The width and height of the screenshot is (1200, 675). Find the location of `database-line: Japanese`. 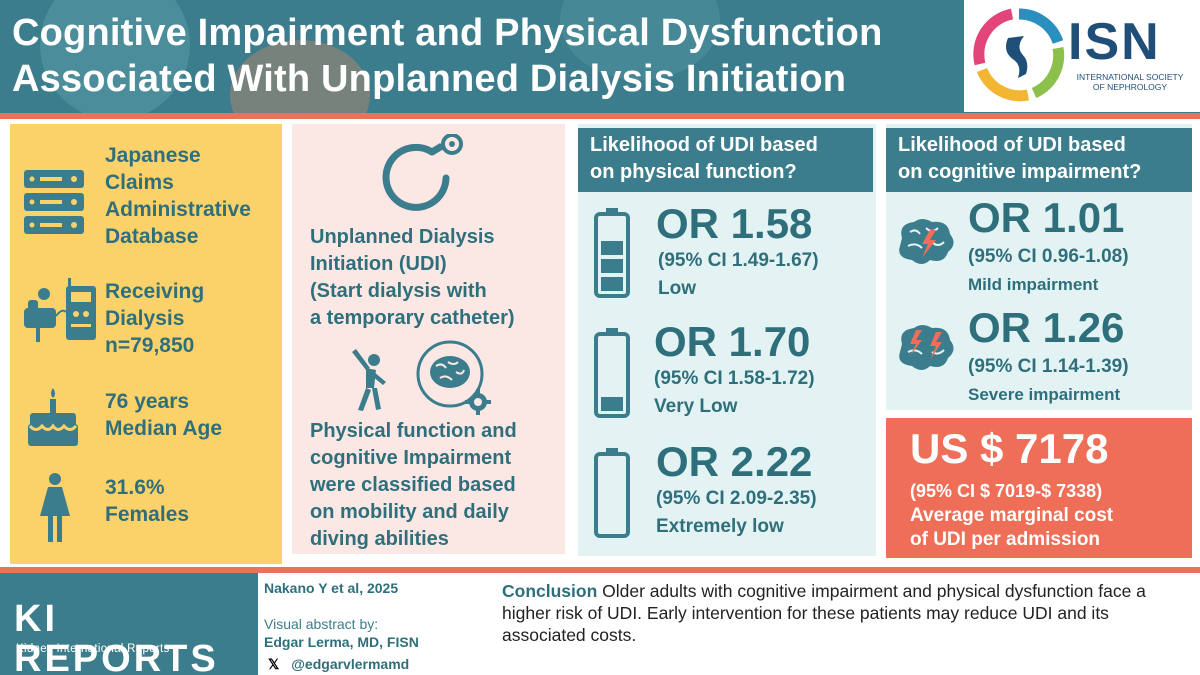

database-line: Japanese is located at coordinates (153, 155).